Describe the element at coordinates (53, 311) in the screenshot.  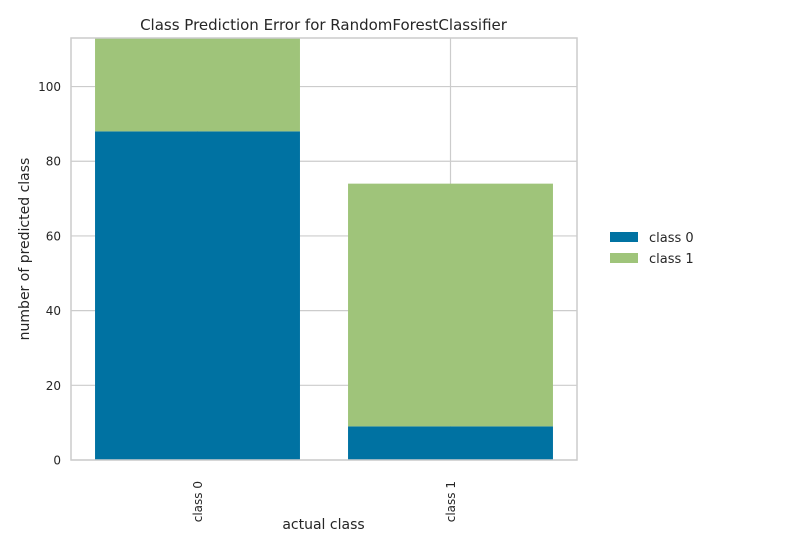
I see `y-tick-label: 40` at that location.